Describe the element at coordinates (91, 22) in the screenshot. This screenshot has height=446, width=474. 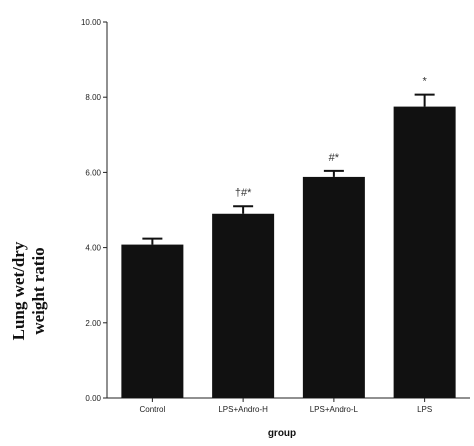
I see `y-tick-label: 10.00` at that location.